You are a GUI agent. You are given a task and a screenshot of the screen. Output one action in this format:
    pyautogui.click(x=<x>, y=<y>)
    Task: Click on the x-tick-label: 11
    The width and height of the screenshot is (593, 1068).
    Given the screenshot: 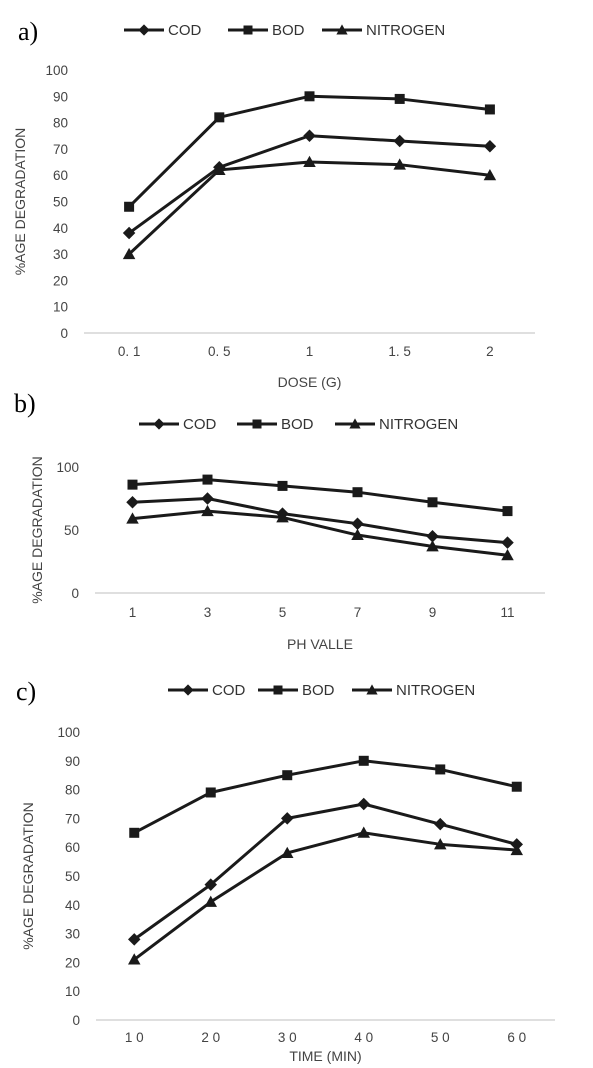 What is the action you would take?
    pyautogui.click(x=507, y=612)
    